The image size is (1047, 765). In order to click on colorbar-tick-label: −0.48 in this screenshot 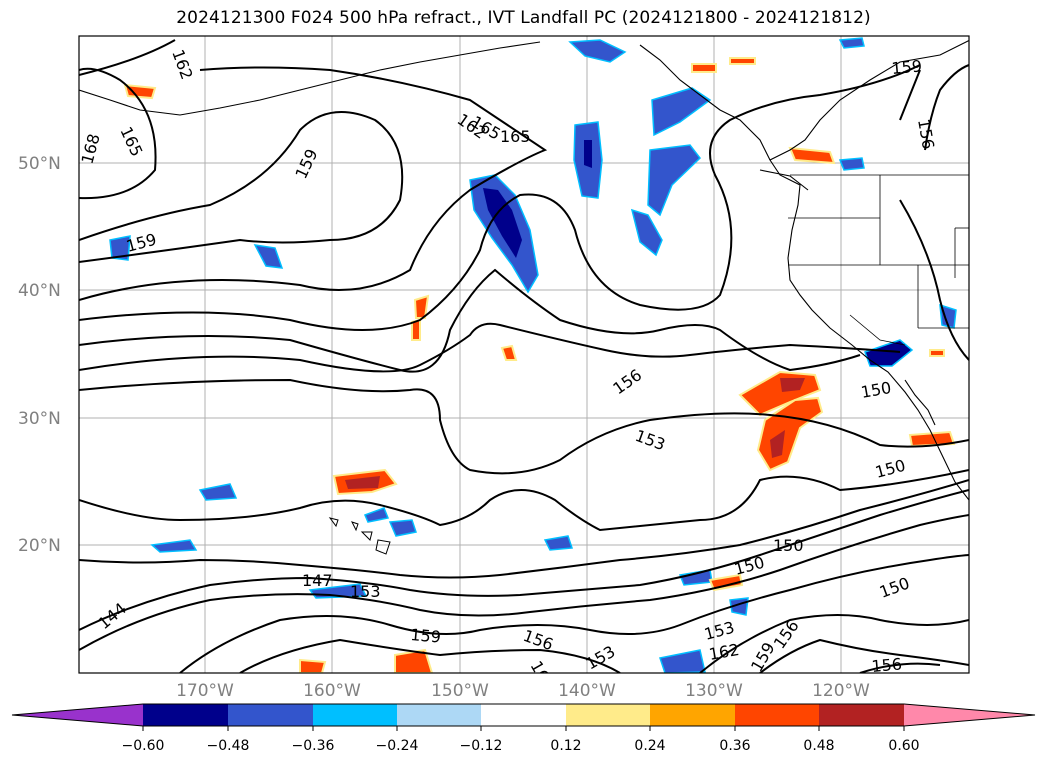, I will do `click(228, 746)`.